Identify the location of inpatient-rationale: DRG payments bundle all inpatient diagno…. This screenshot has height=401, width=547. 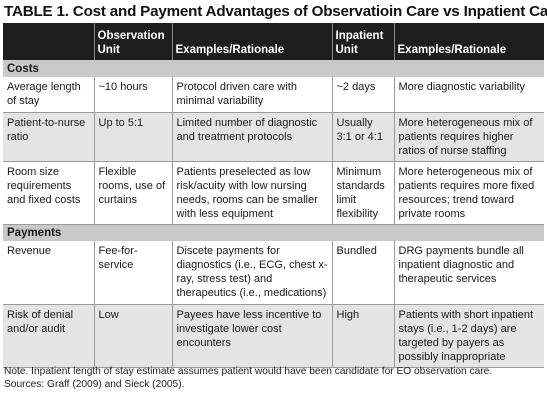
(468, 273).